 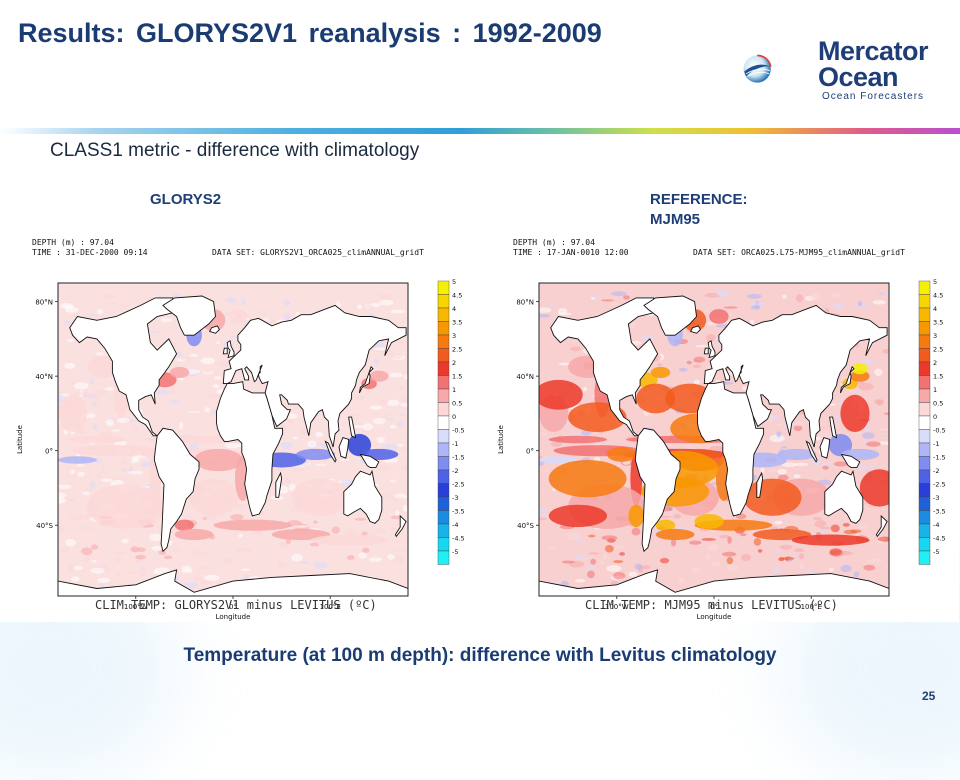 I want to click on panel-label-line: MJM95, so click(x=675, y=219).